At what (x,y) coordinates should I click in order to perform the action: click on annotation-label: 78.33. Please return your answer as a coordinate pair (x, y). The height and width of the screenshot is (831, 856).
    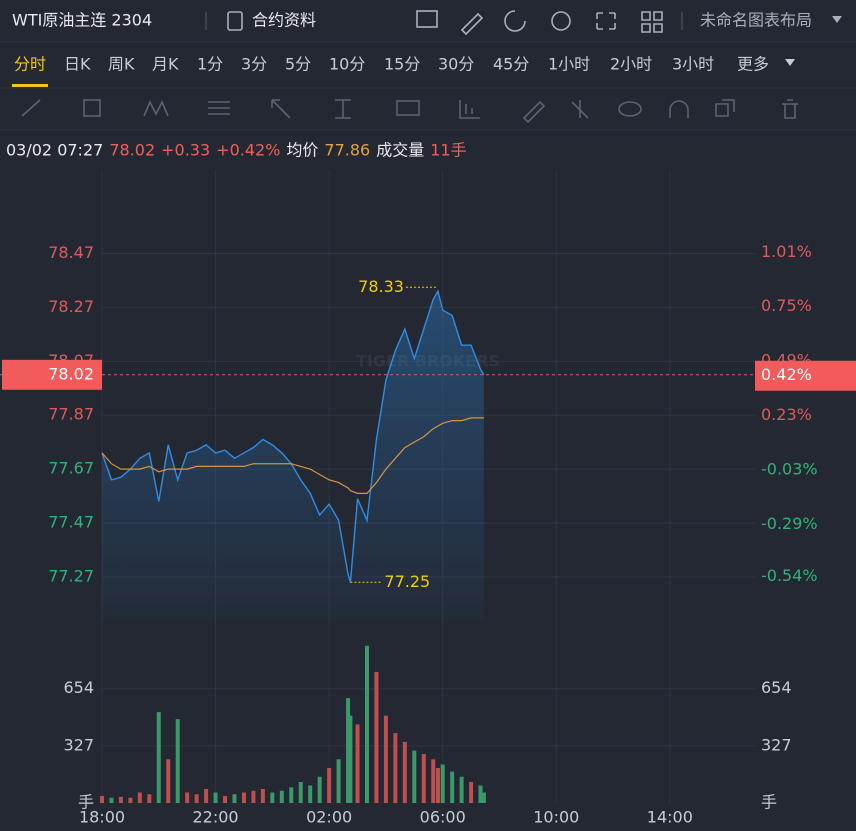
    Looking at the image, I should click on (381, 286).